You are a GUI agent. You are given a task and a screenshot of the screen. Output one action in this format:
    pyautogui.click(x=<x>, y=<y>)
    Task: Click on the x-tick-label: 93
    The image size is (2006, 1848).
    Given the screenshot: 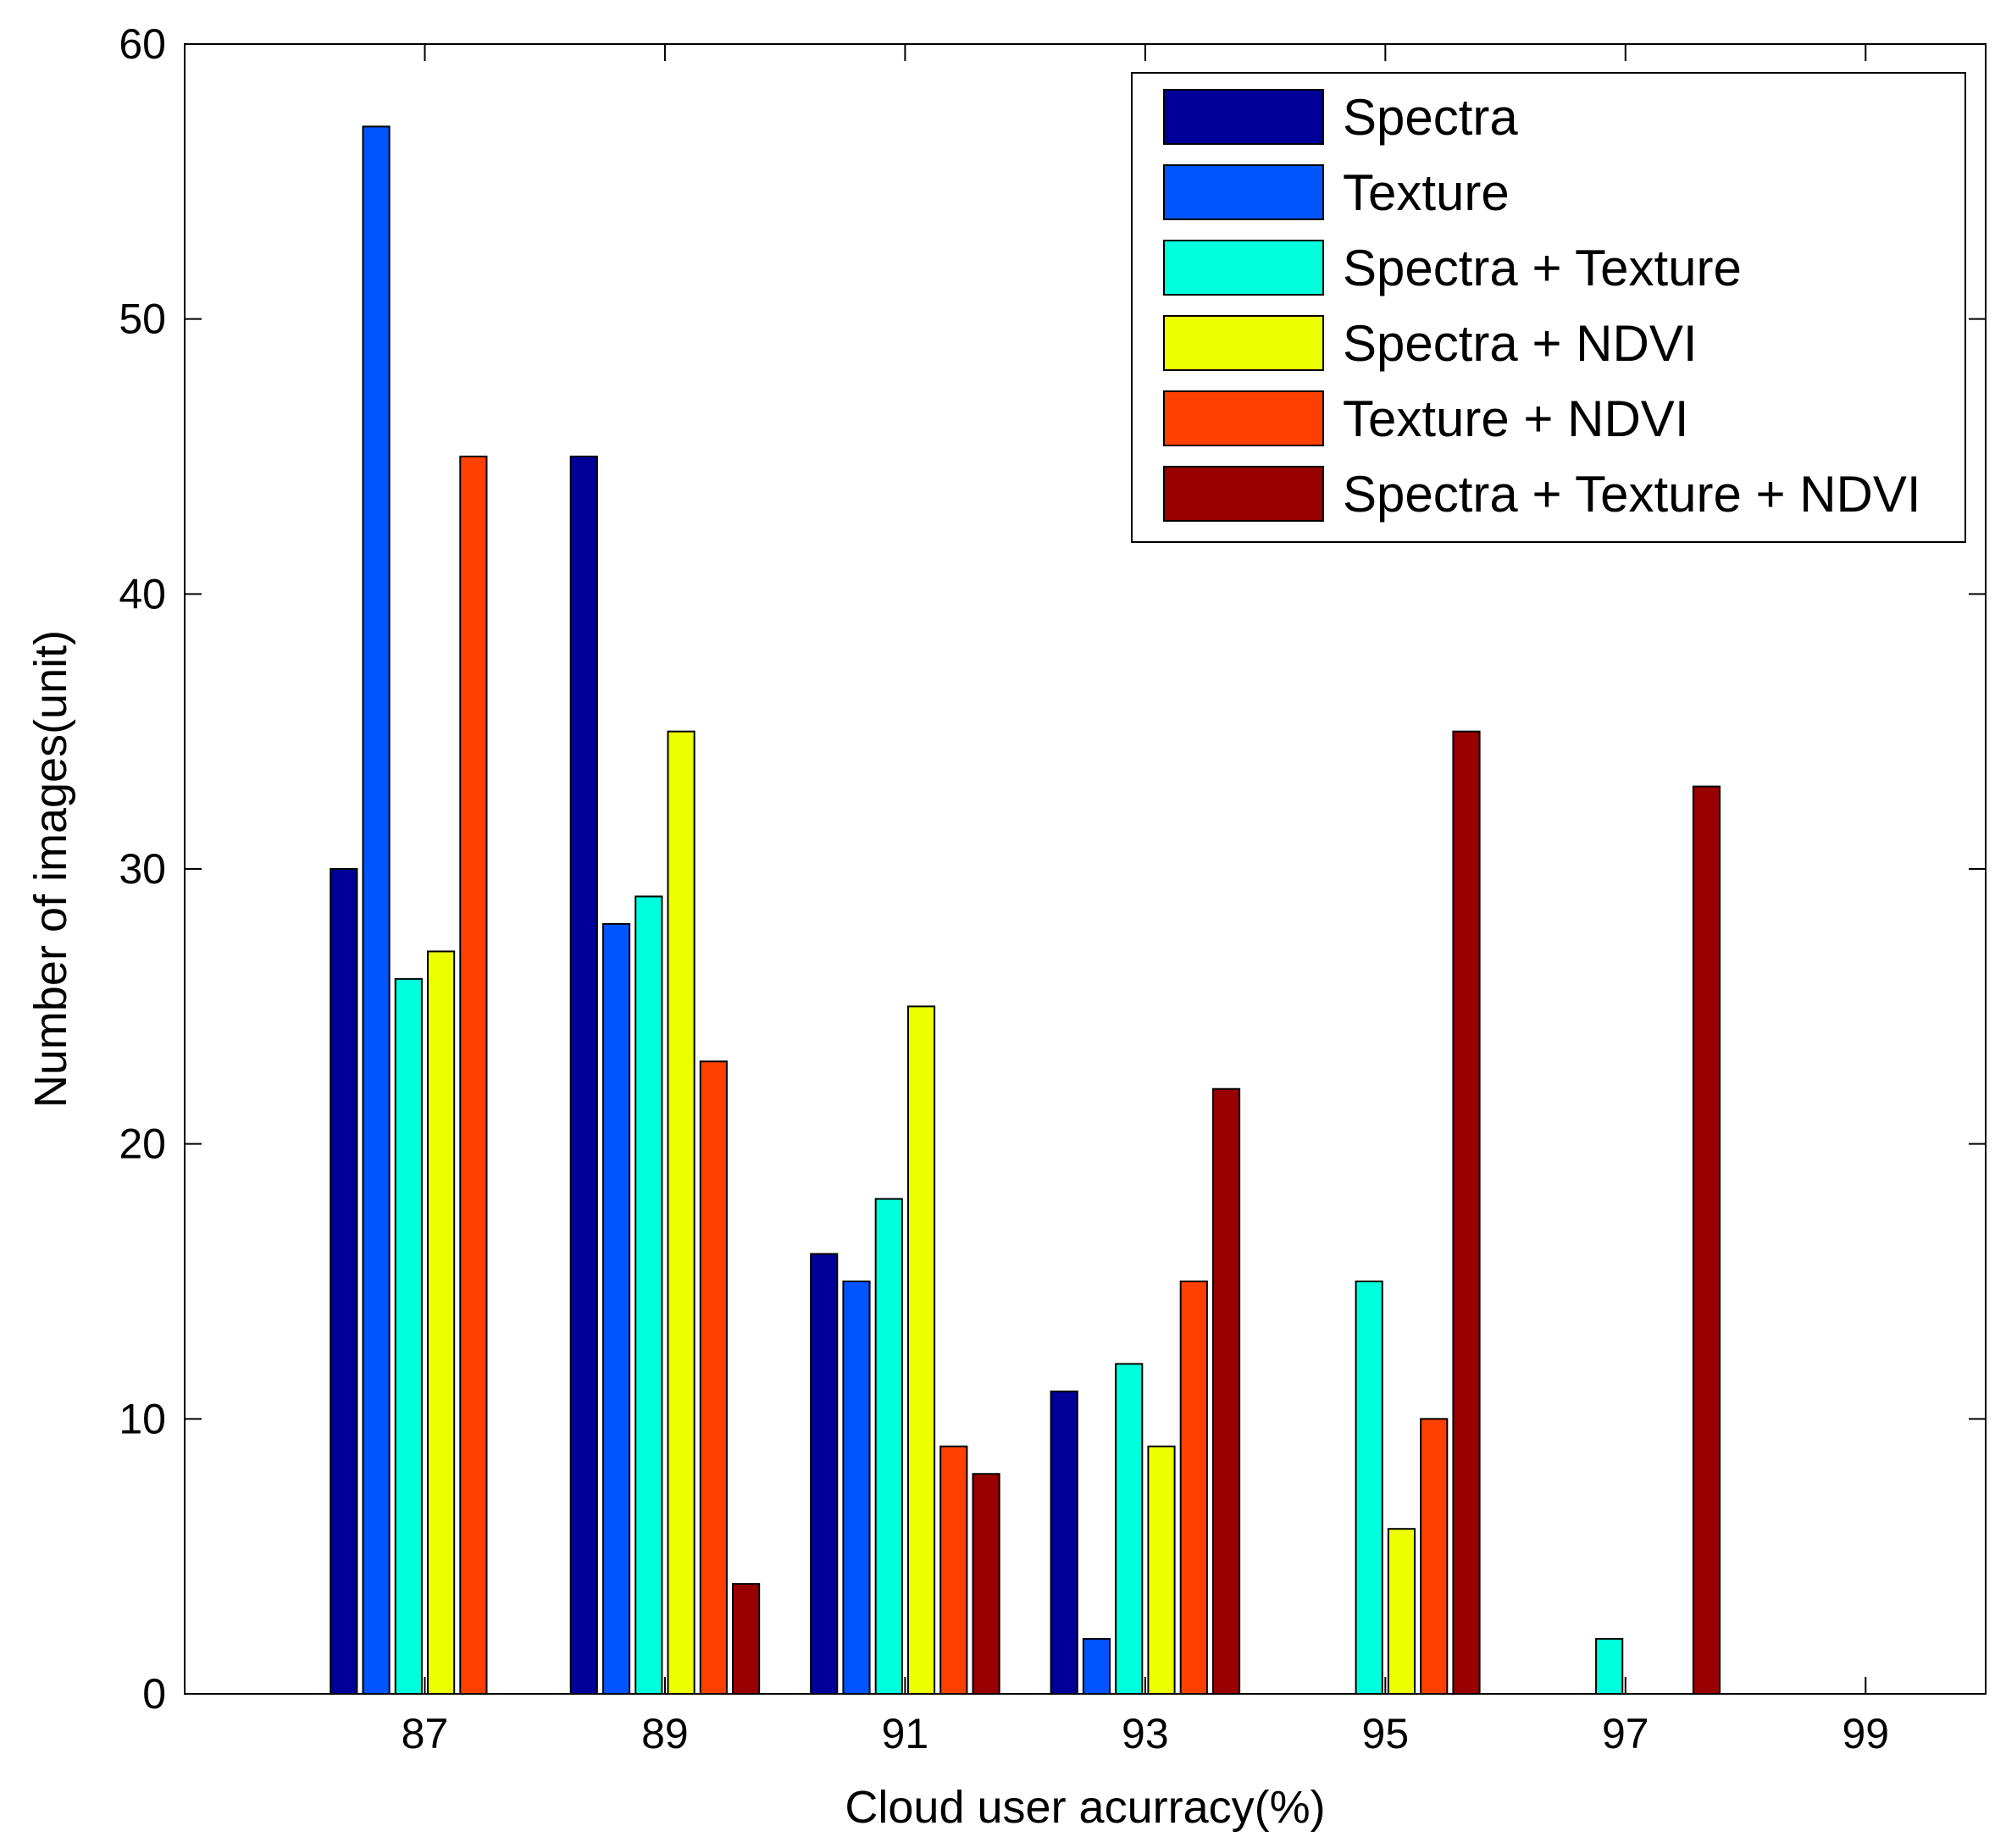 What is the action you would take?
    pyautogui.click(x=1145, y=1733)
    